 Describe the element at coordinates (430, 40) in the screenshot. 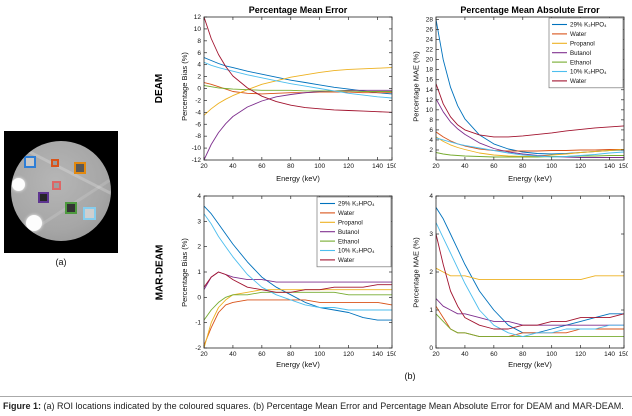

I see `y-tick-label: 24` at that location.